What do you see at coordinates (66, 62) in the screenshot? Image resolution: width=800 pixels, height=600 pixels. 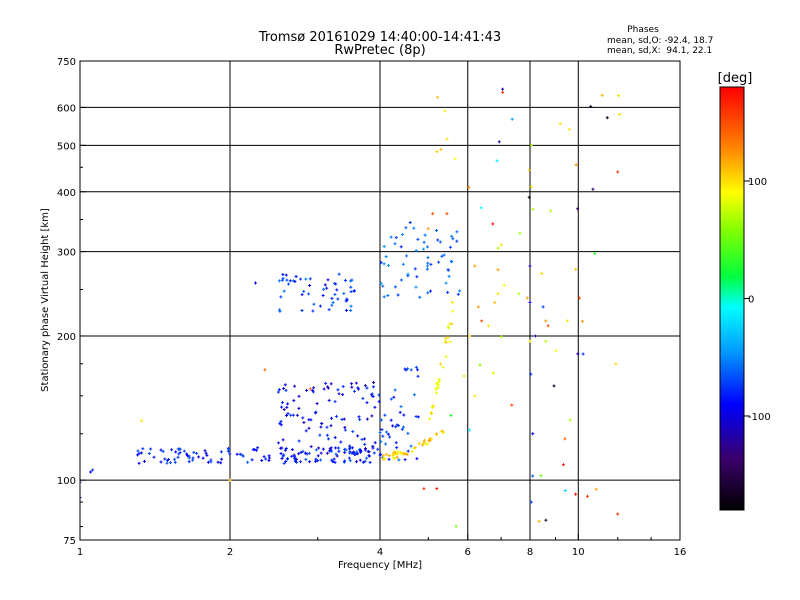 I see `y-tick-label: 750` at bounding box center [66, 62].